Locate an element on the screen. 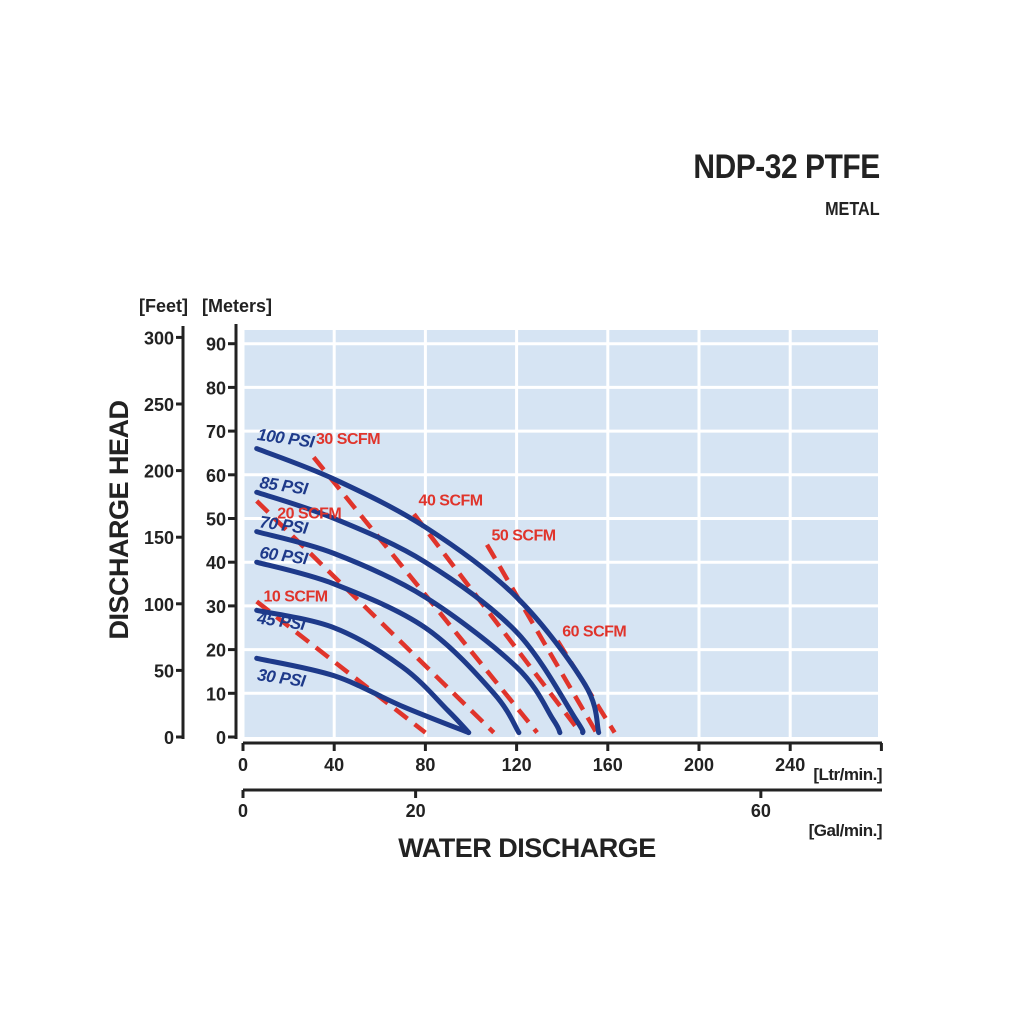 This screenshot has height=1028, width=1028. y-tick-label-meters: 90 is located at coordinates (216, 345).